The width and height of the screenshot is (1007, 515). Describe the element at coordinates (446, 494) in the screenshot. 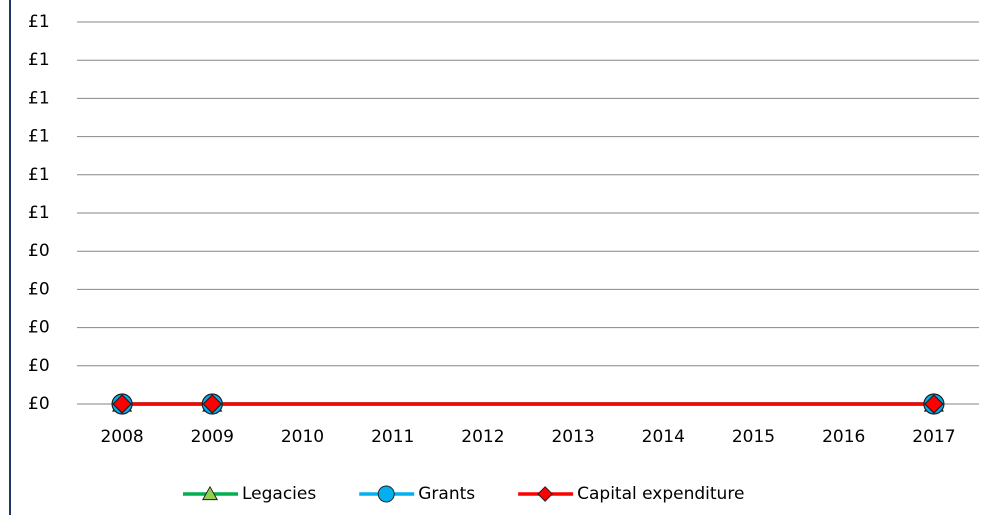

I see `legend-label: Grants` at that location.